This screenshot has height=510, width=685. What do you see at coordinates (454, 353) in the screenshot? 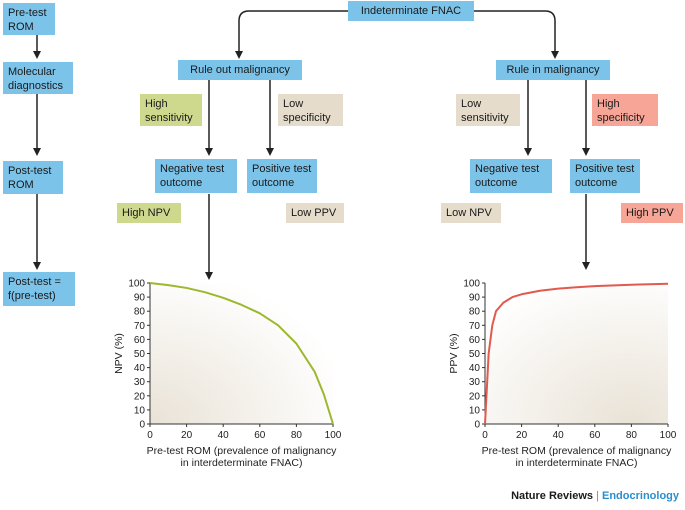
I see `y-axis-label: PPV (%)` at bounding box center [454, 353].